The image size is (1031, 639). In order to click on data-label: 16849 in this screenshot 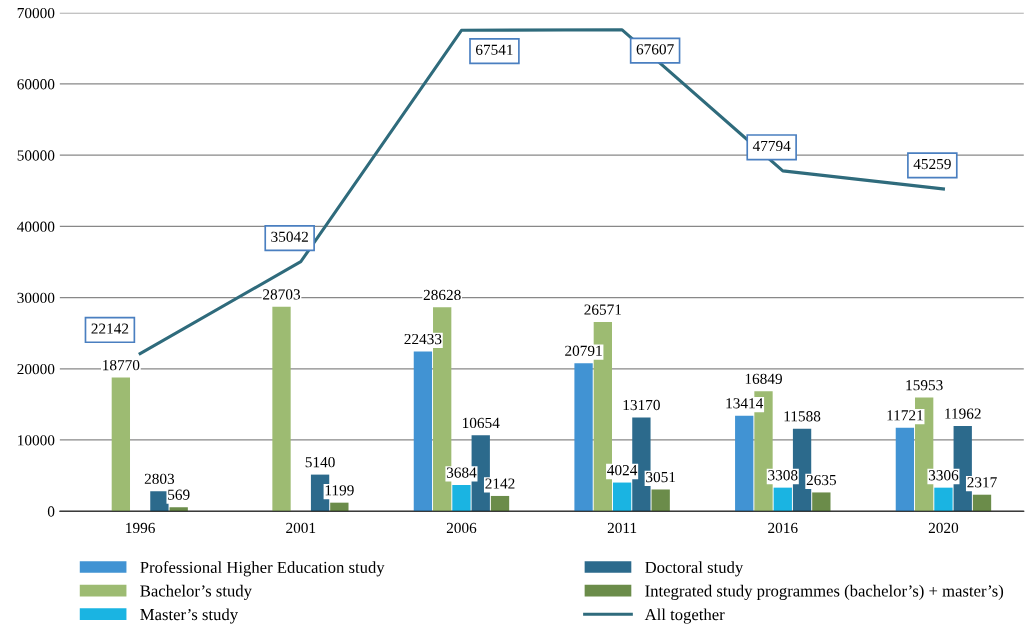, I will do `click(763, 378)`.